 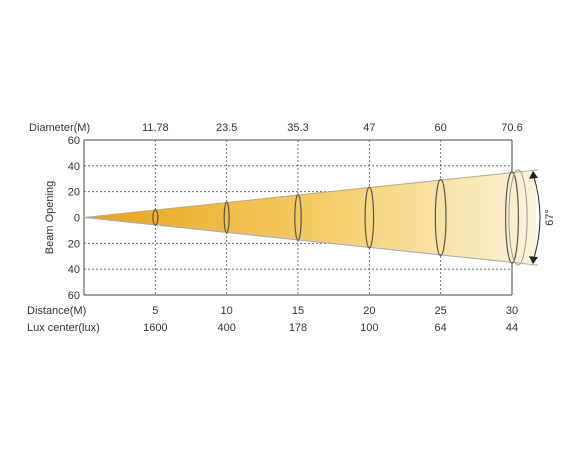 What do you see at coordinates (298, 328) in the screenshot?
I see `lux-center-tick-label: 178` at bounding box center [298, 328].